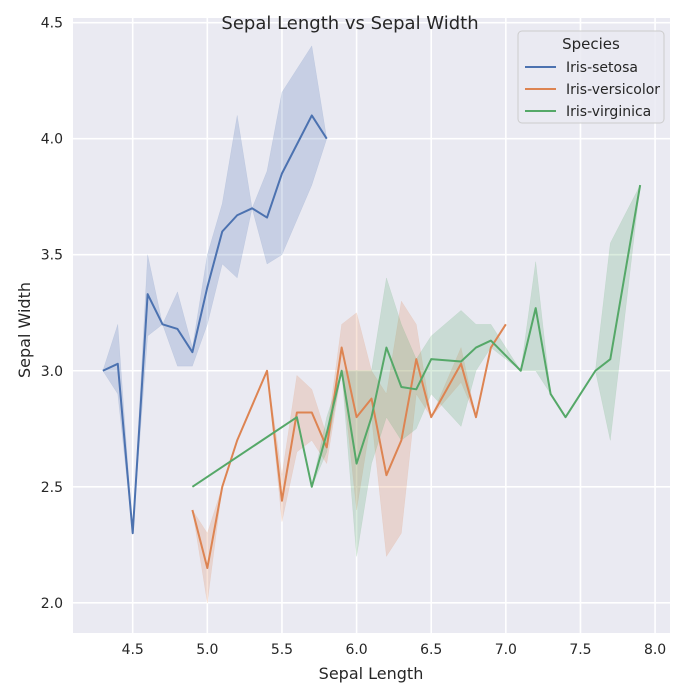 Image resolution: width=700 pixels, height=700 pixels. Describe the element at coordinates (52, 256) in the screenshot. I see `y-tick-label: 3.5` at that location.